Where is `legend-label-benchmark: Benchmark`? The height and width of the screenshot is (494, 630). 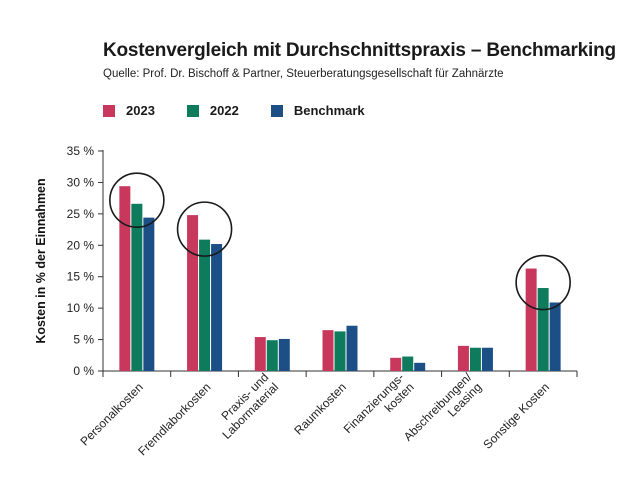 legend-label-benchmark: Benchmark is located at coordinates (329, 110).